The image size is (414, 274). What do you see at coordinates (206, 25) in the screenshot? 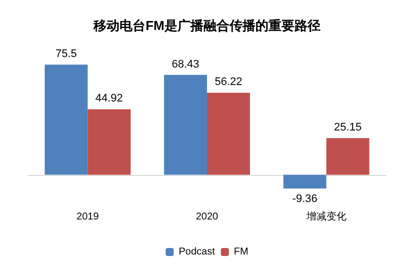
I see `chart-title: 移动电台FM是广播融合传播的重要路径` at bounding box center [206, 25].